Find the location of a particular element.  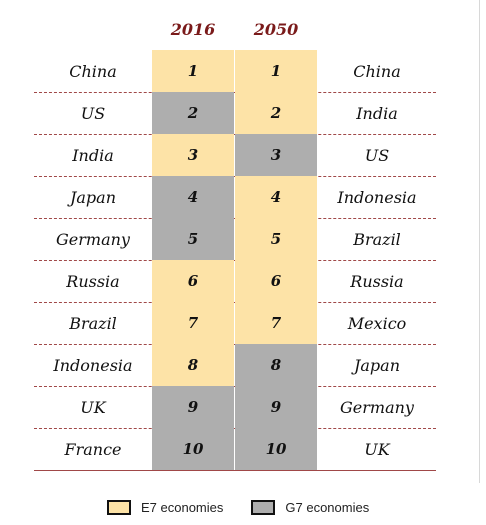

country-2050: Germany is located at coordinates (377, 407).